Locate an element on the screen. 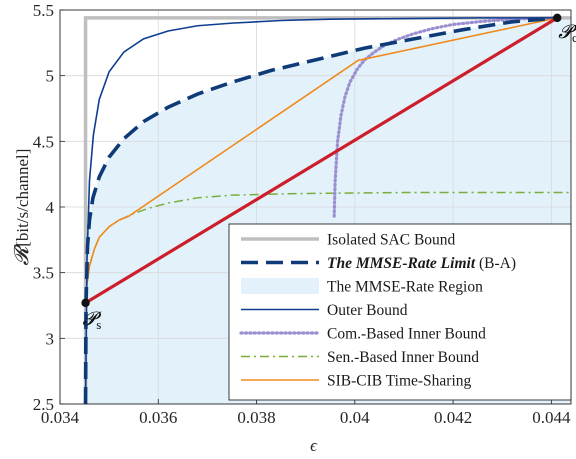  legend-item-cib: Com.-Based Inner Bound is located at coordinates (362, 334).